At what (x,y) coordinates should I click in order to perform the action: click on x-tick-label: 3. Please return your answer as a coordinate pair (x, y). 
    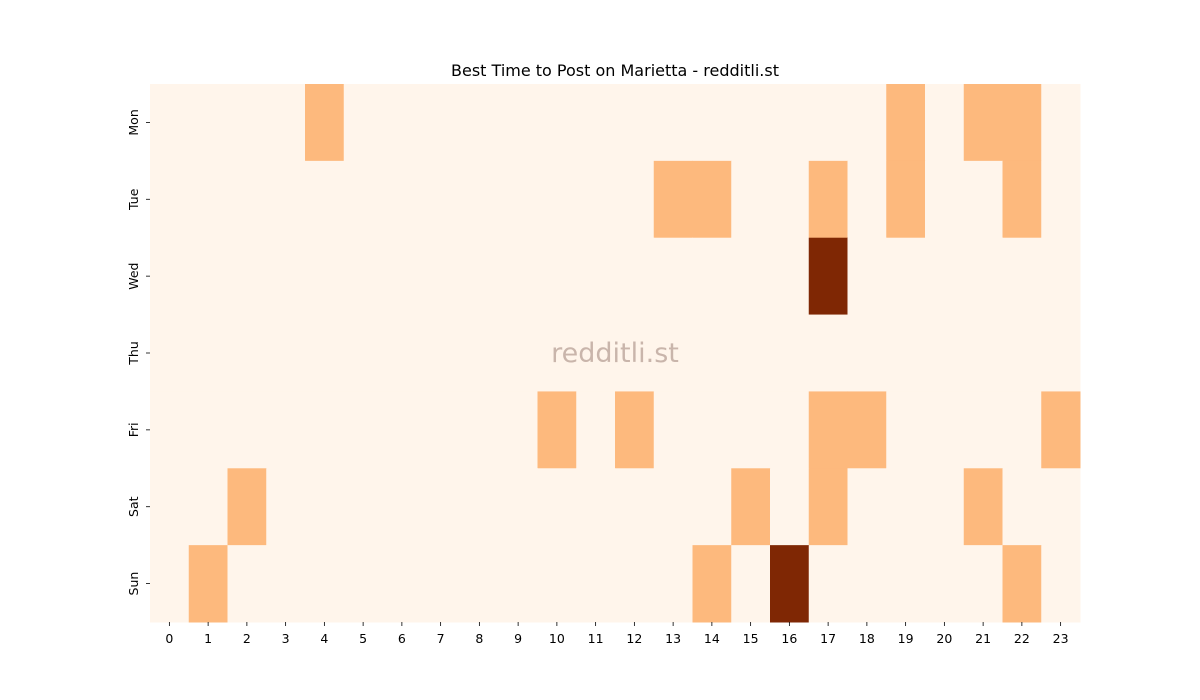
    Looking at the image, I should click on (286, 638).